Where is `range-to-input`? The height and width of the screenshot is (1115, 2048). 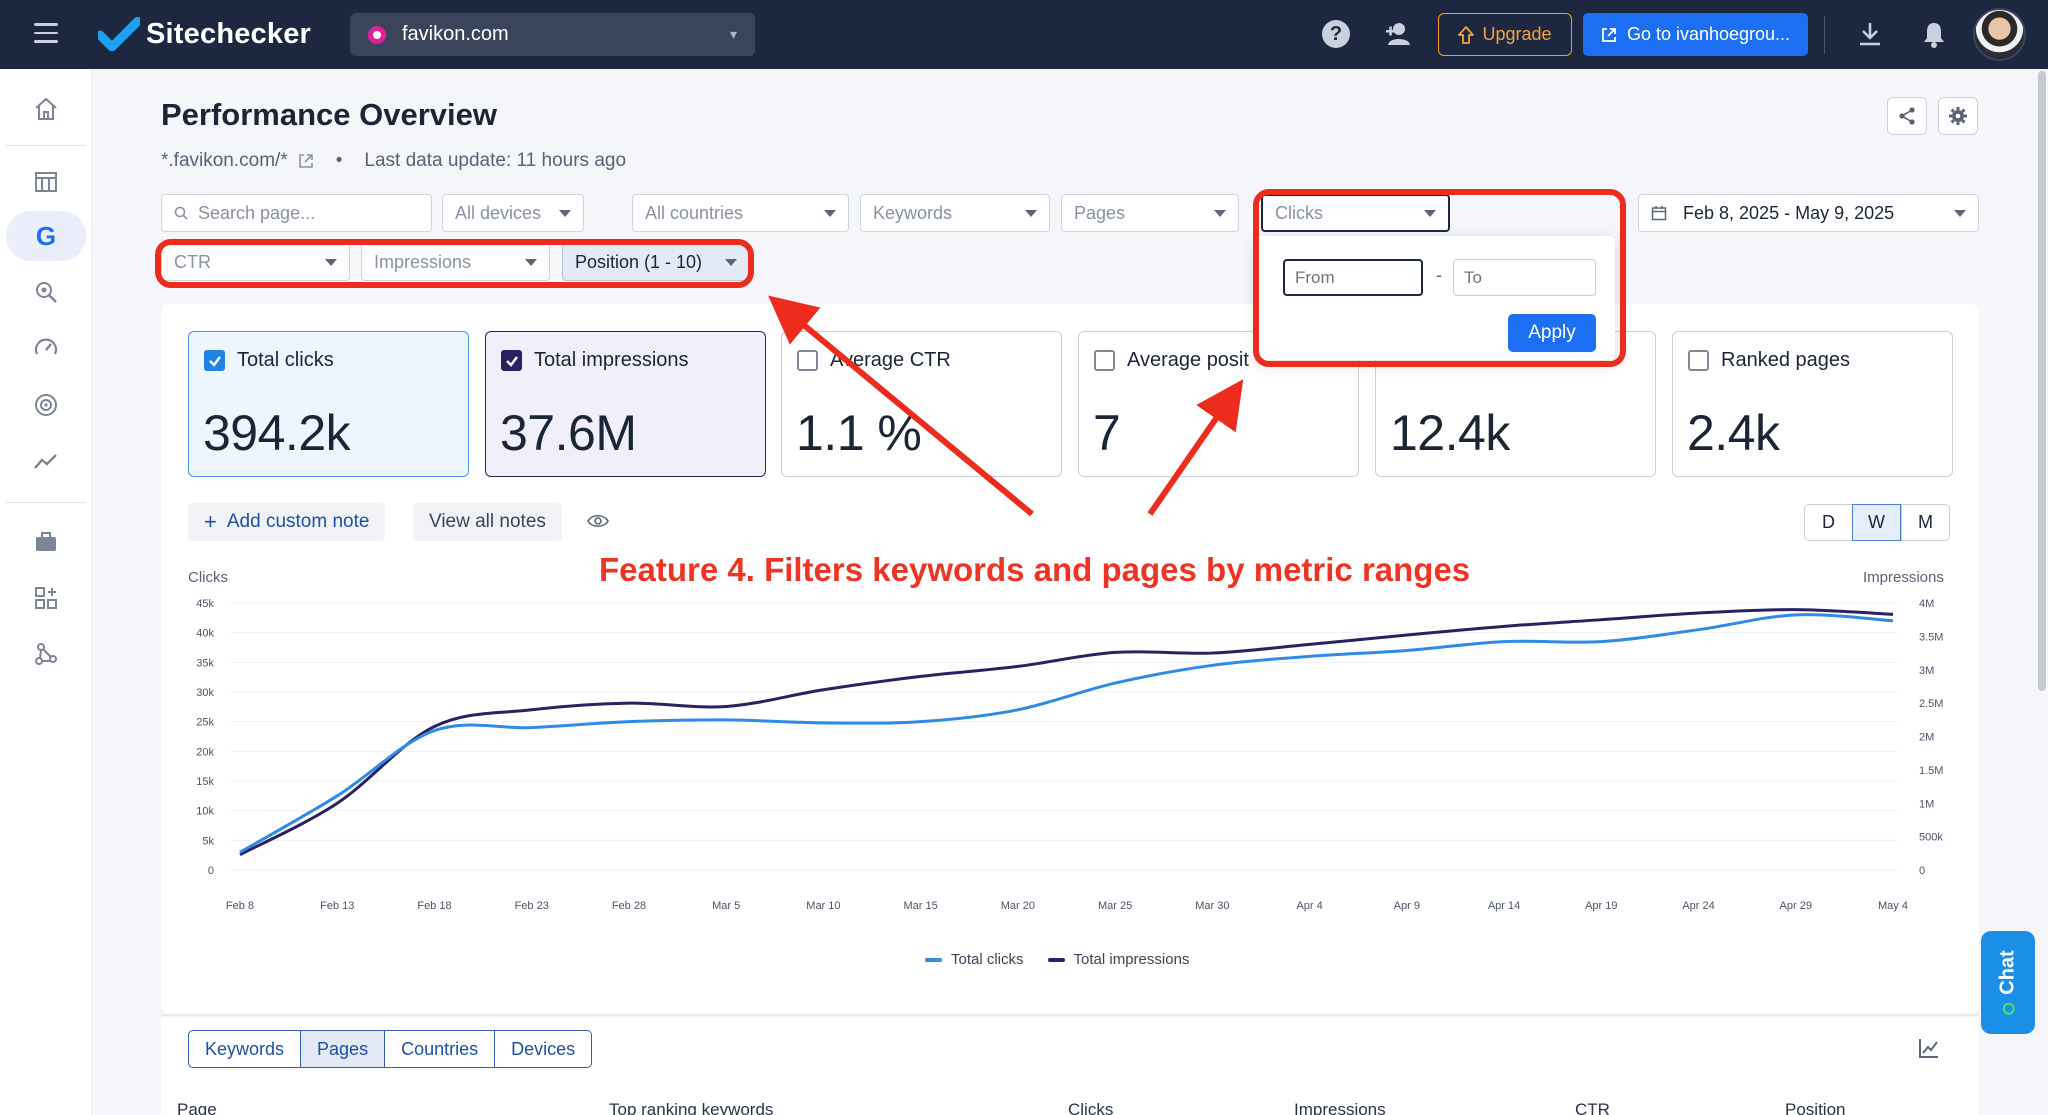
range-to-input is located at coordinates (1524, 277).